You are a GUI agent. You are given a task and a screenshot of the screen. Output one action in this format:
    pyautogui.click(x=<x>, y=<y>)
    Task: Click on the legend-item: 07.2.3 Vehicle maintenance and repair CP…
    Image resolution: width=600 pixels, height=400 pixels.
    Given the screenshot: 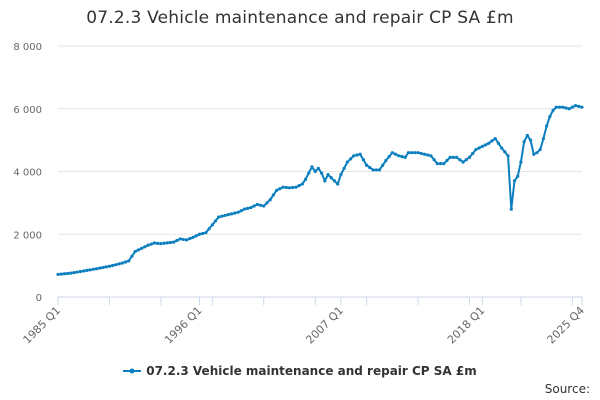 What is the action you would take?
    pyautogui.click(x=300, y=371)
    